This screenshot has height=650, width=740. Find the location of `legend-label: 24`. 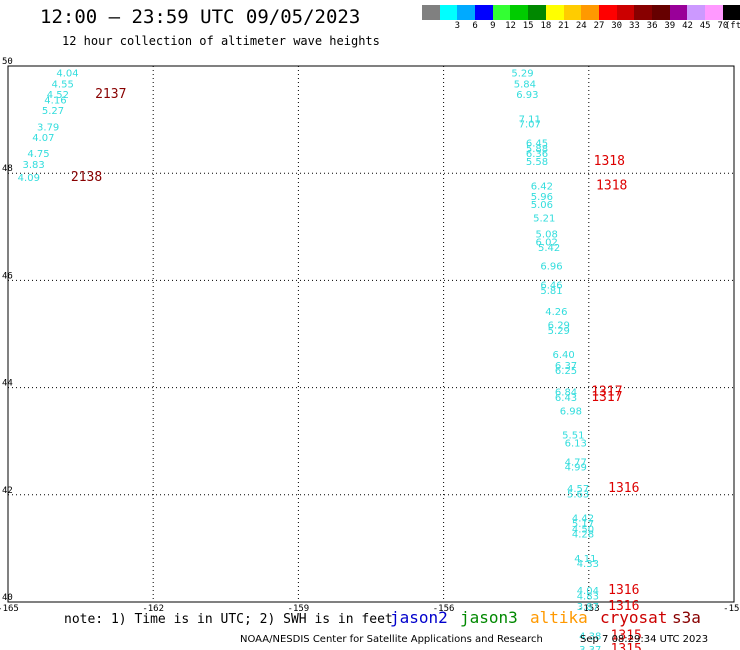

legend-label: 24 is located at coordinates (581, 26).